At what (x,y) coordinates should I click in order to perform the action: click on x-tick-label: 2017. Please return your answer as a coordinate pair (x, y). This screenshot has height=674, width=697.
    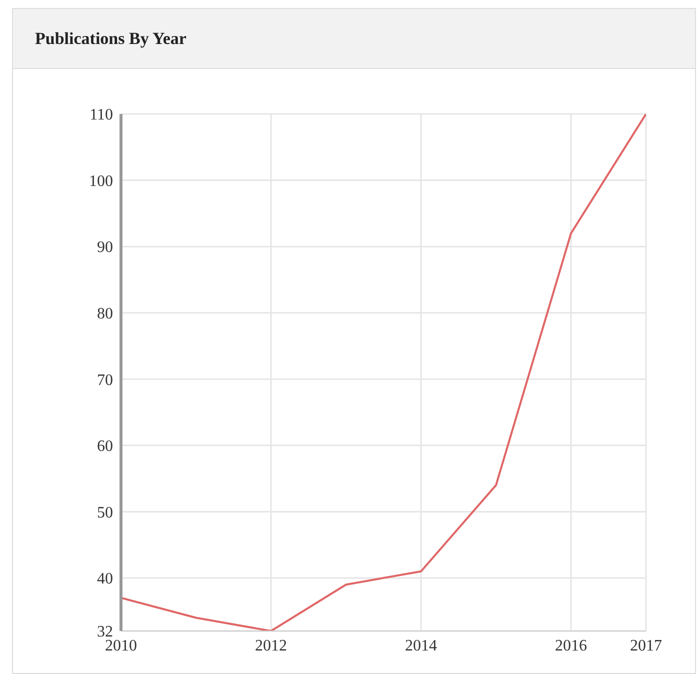
    Looking at the image, I should click on (646, 645).